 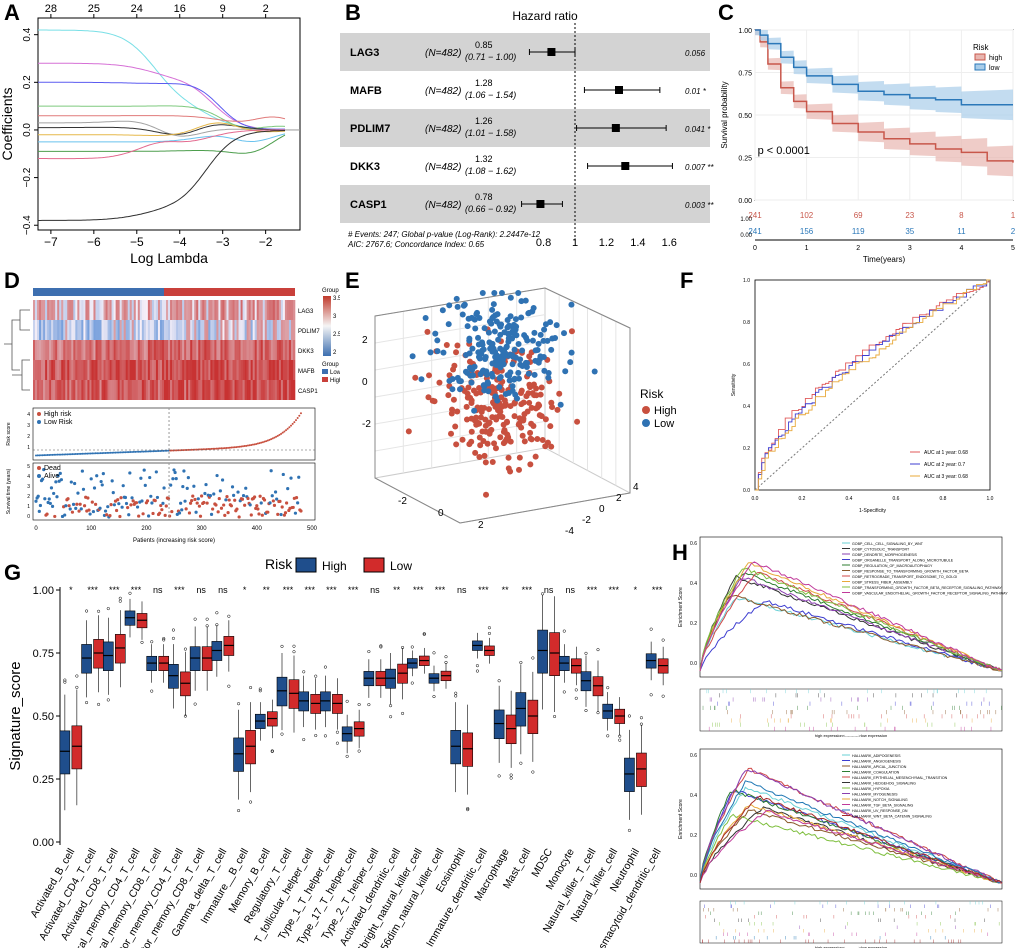 I want to click on top-tick-label: 24, so click(x=137, y=9).